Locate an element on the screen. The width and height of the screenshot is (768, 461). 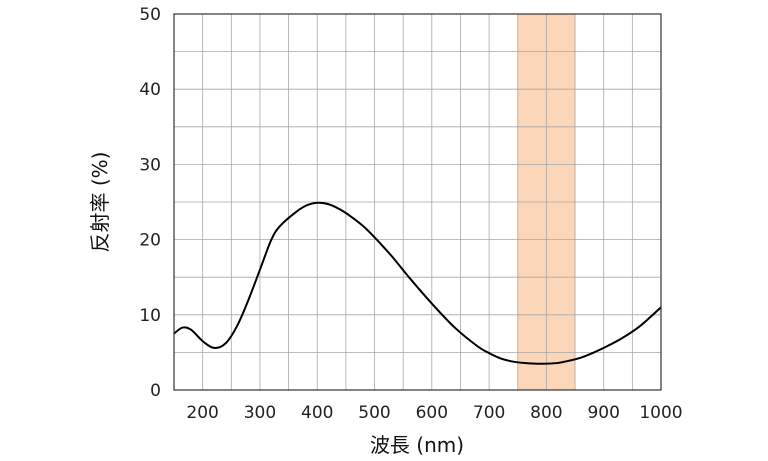
x-tick-labels: 200 300 400 500 600 700 800 900 1000 is located at coordinates (434, 413).